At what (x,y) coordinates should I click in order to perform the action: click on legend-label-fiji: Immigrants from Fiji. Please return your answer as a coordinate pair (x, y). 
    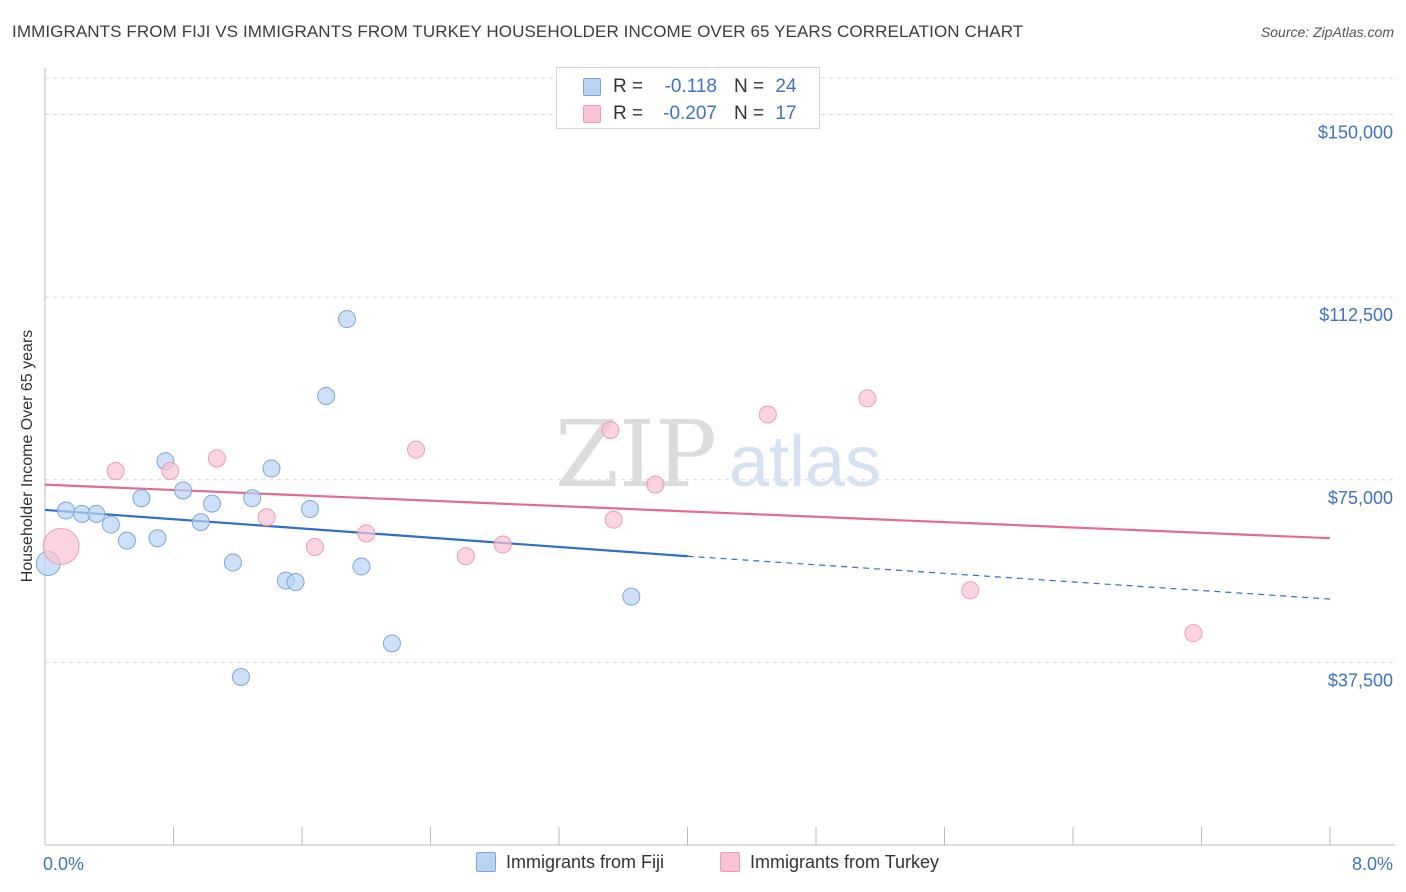
    Looking at the image, I should click on (585, 862).